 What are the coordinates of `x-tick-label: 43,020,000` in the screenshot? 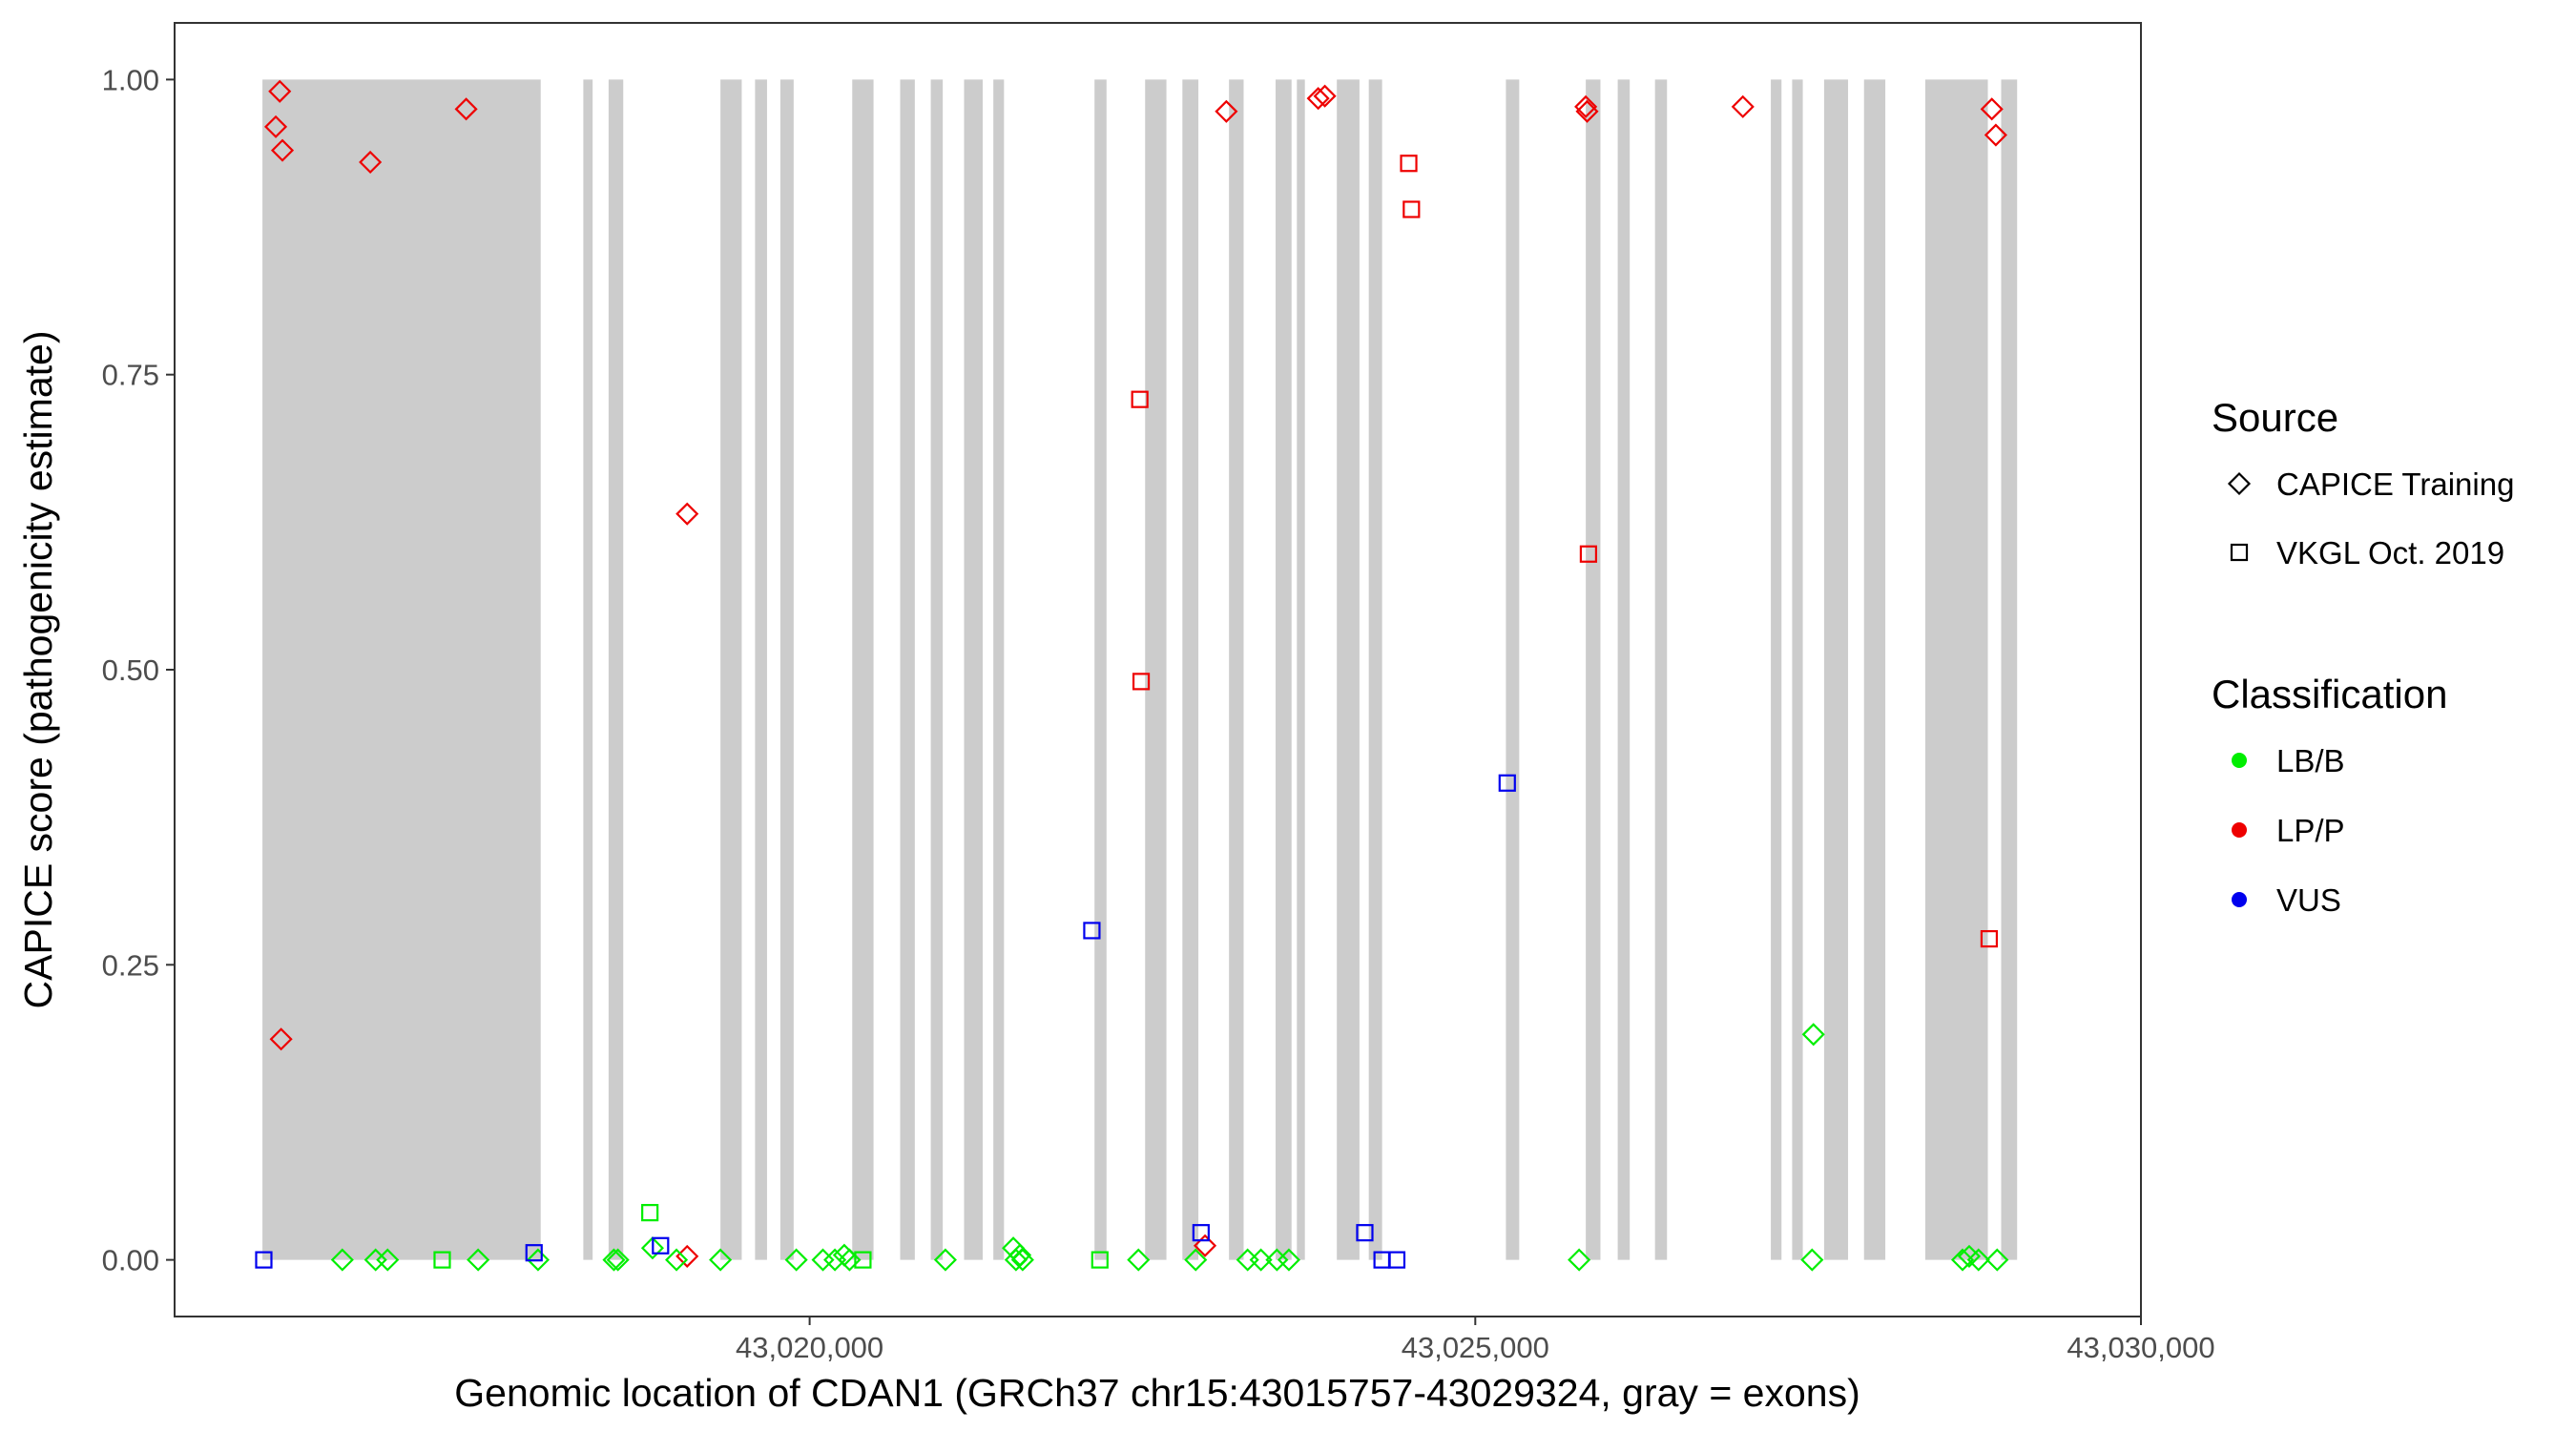 It's located at (809, 1347).